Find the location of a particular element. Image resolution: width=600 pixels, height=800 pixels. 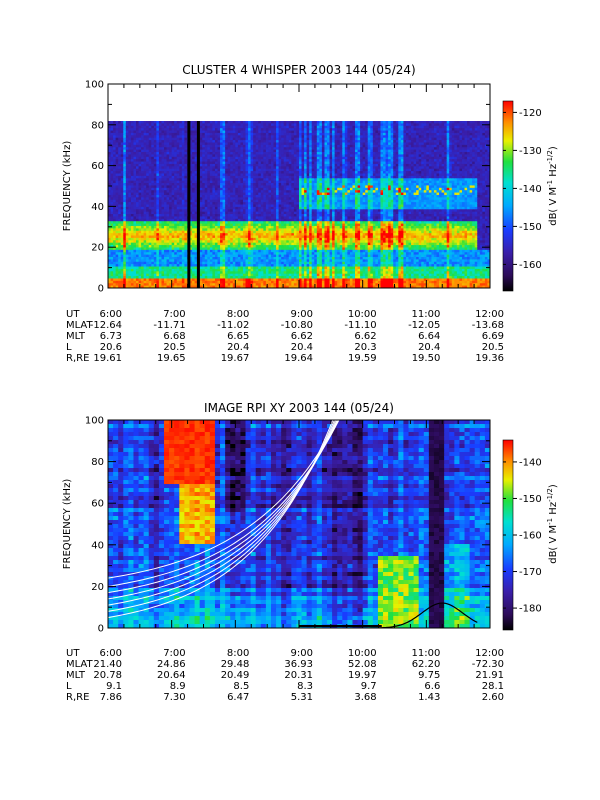

cell-value: 20.5 is located at coordinates (493, 347).